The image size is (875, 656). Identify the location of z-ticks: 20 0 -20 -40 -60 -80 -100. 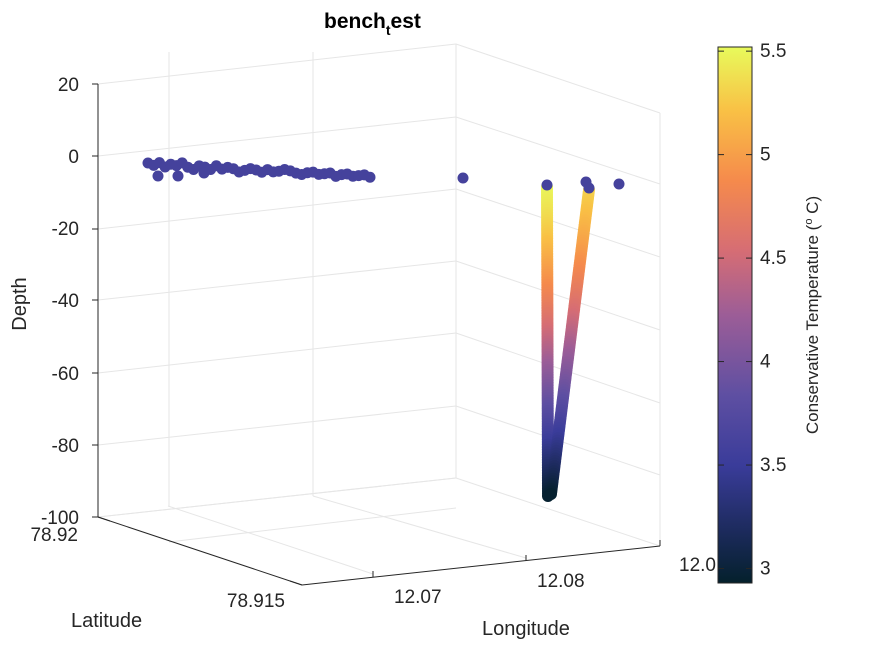
(69, 302).